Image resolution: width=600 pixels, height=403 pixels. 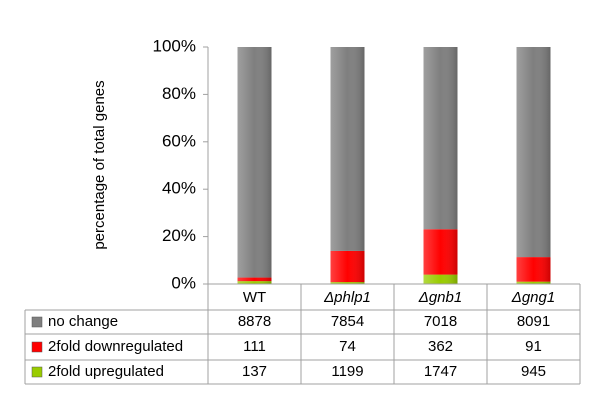 What do you see at coordinates (179, 188) in the screenshot?
I see `y-tick-label: 40%` at bounding box center [179, 188].